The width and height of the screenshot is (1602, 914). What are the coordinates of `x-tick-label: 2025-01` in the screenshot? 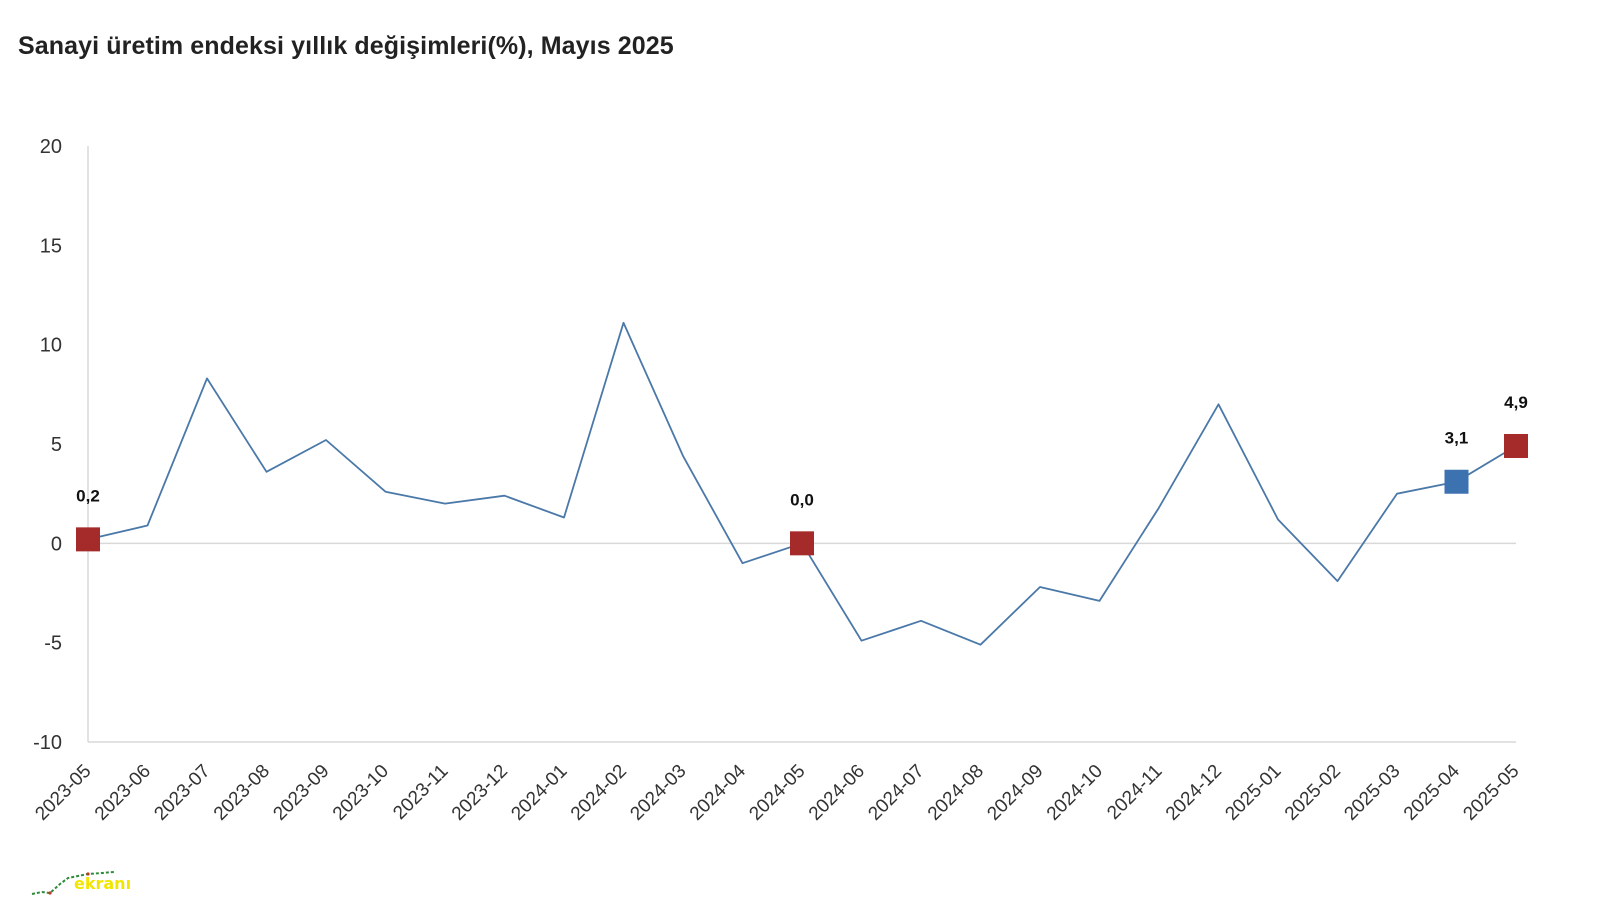 It's located at (1253, 793).